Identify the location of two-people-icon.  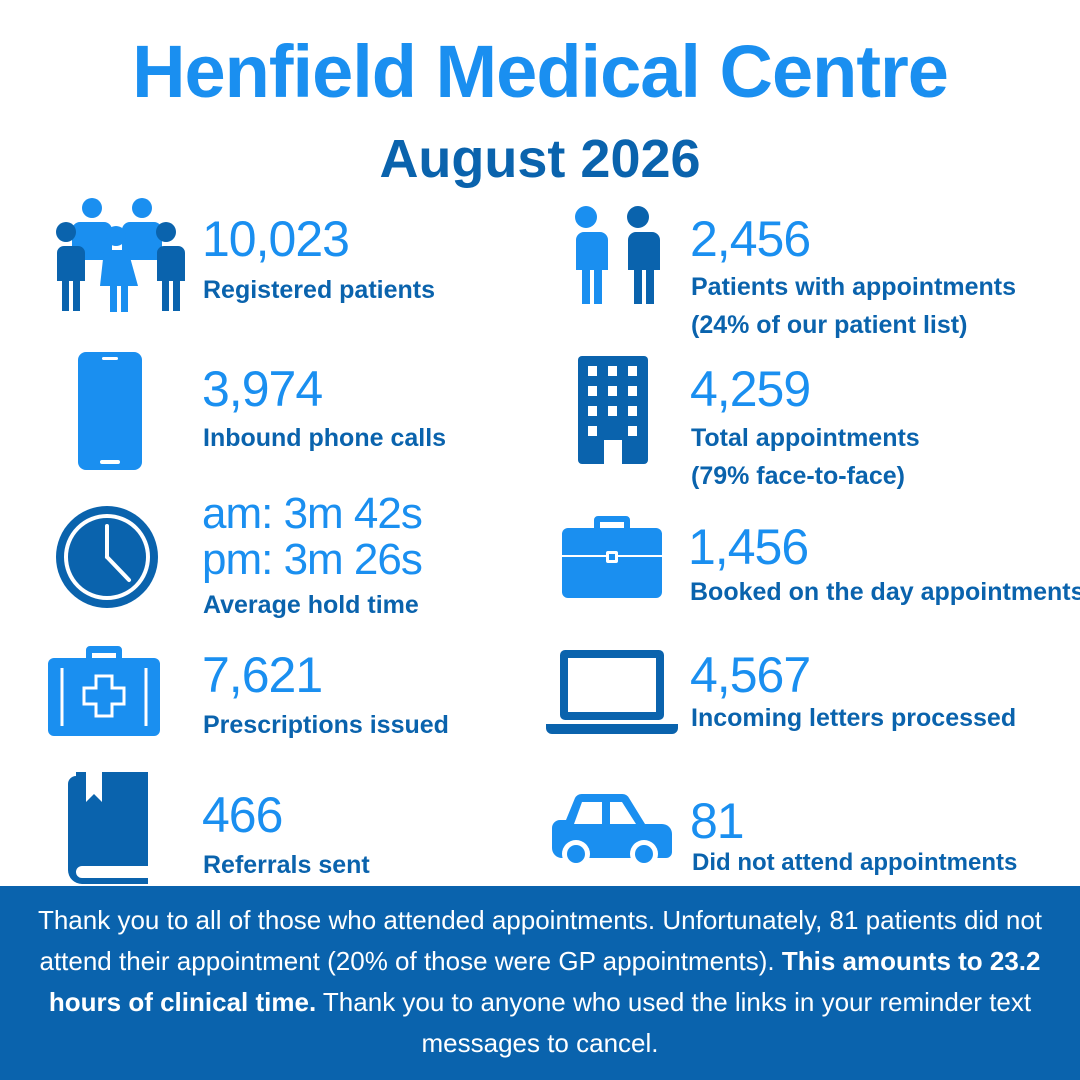
(616, 255).